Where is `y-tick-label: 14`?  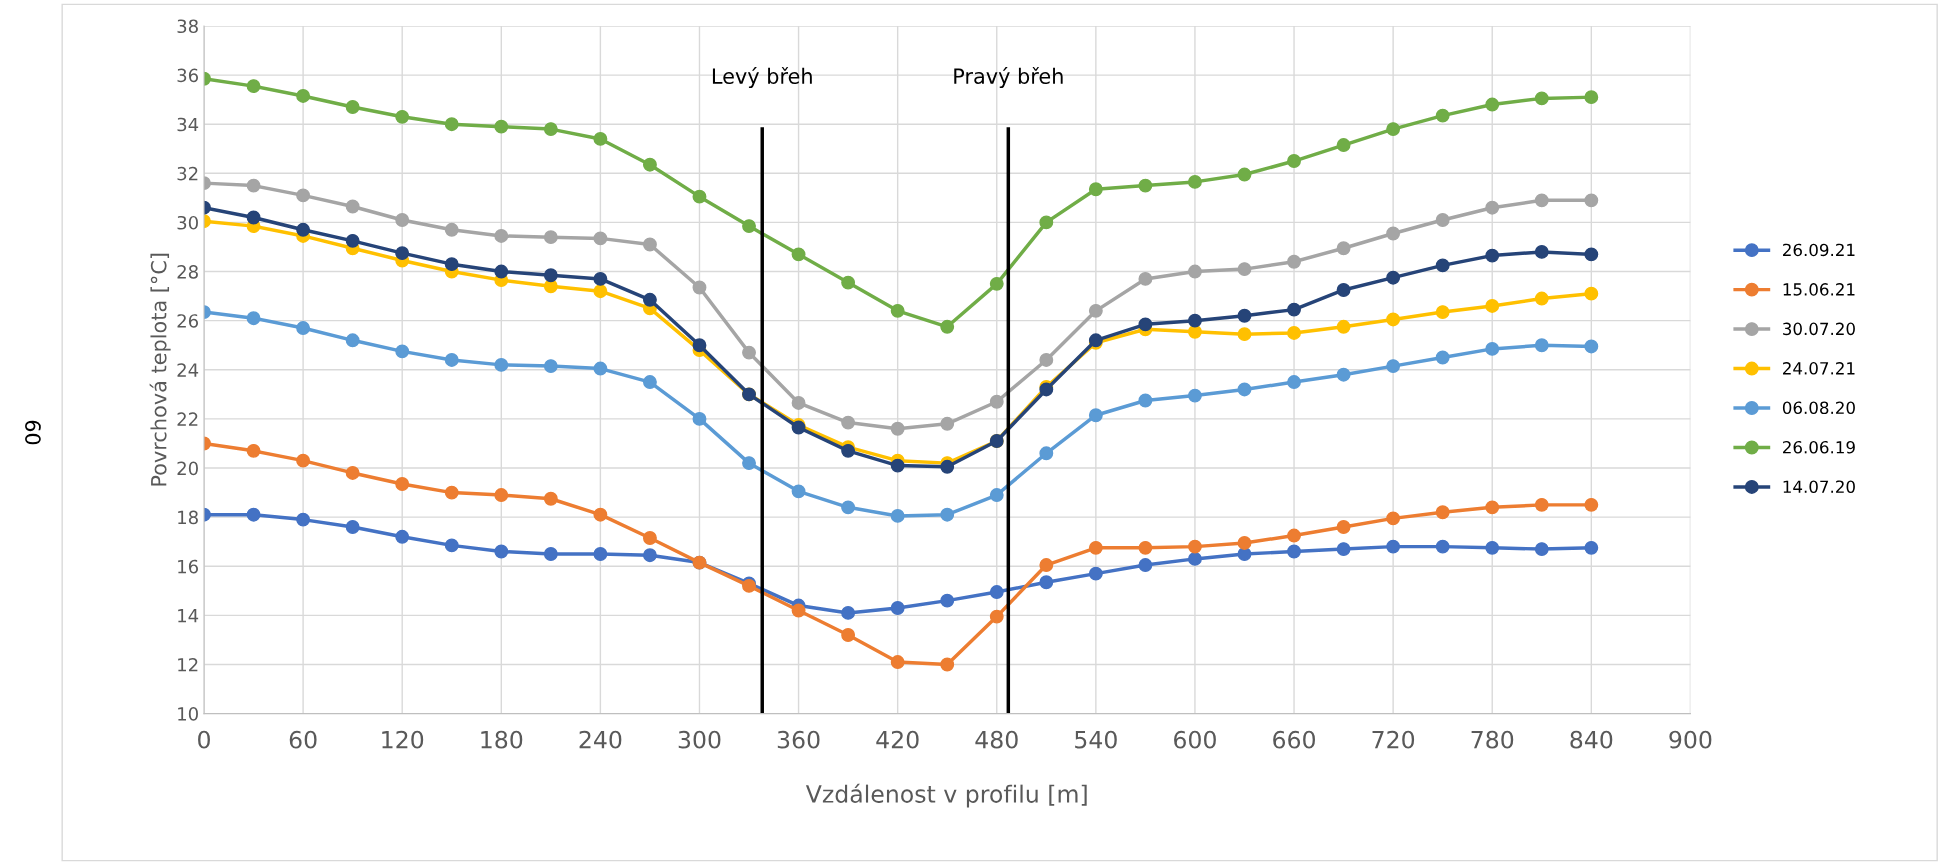 y-tick-label: 14 is located at coordinates (188, 616).